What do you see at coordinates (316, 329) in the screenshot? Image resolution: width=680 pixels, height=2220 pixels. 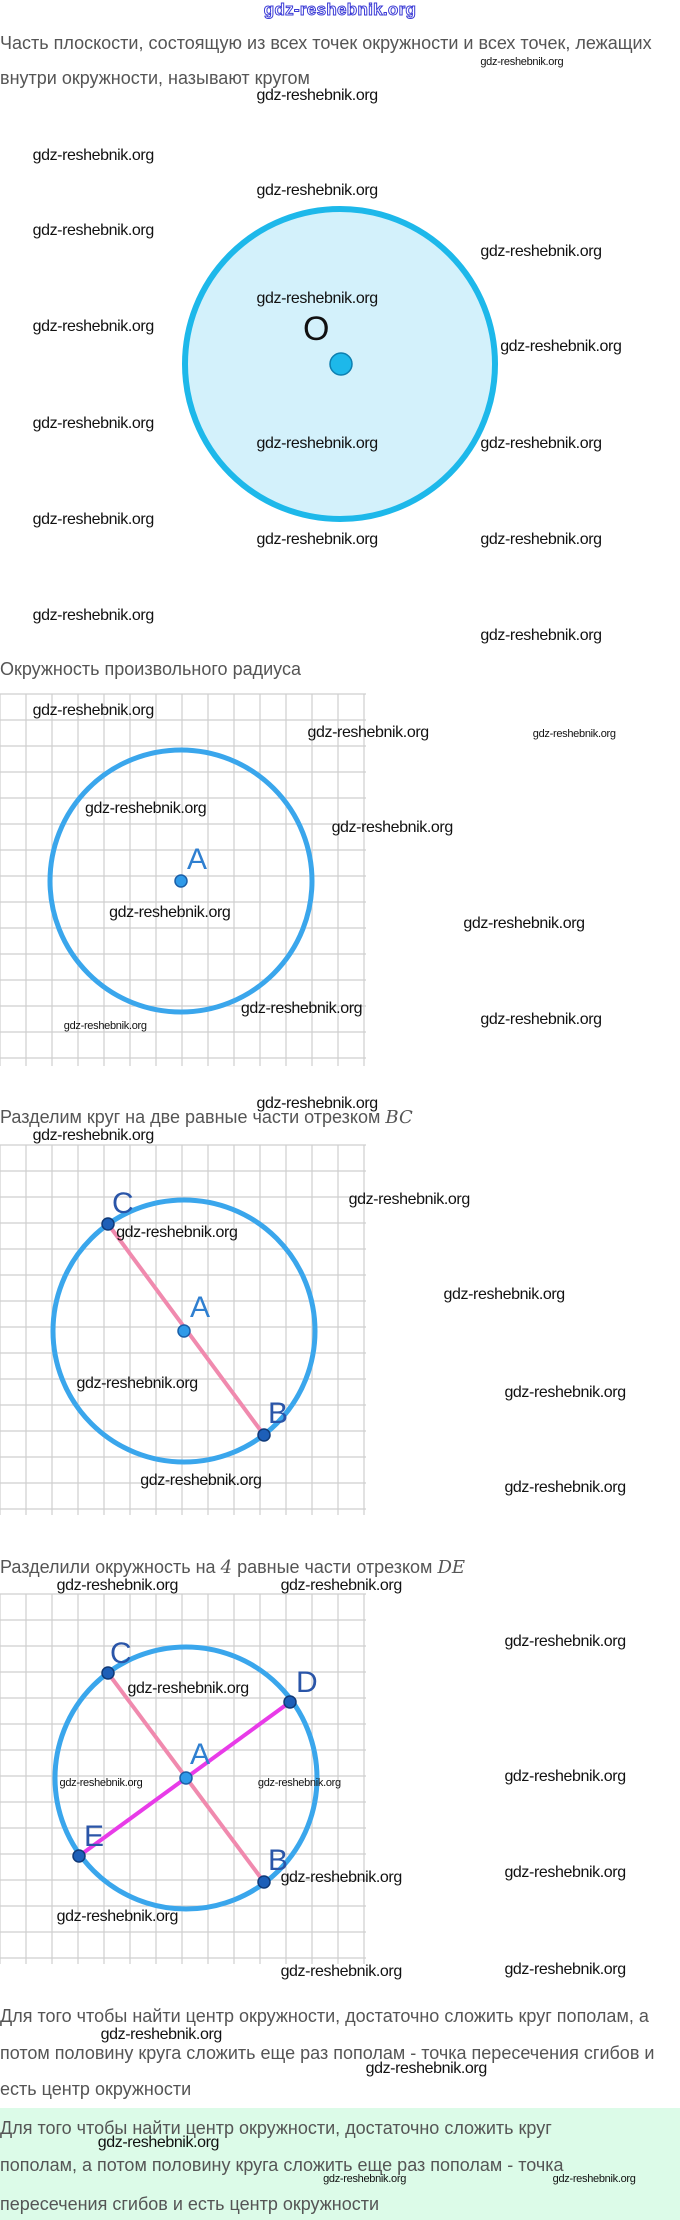 I see `center-label: O` at bounding box center [316, 329].